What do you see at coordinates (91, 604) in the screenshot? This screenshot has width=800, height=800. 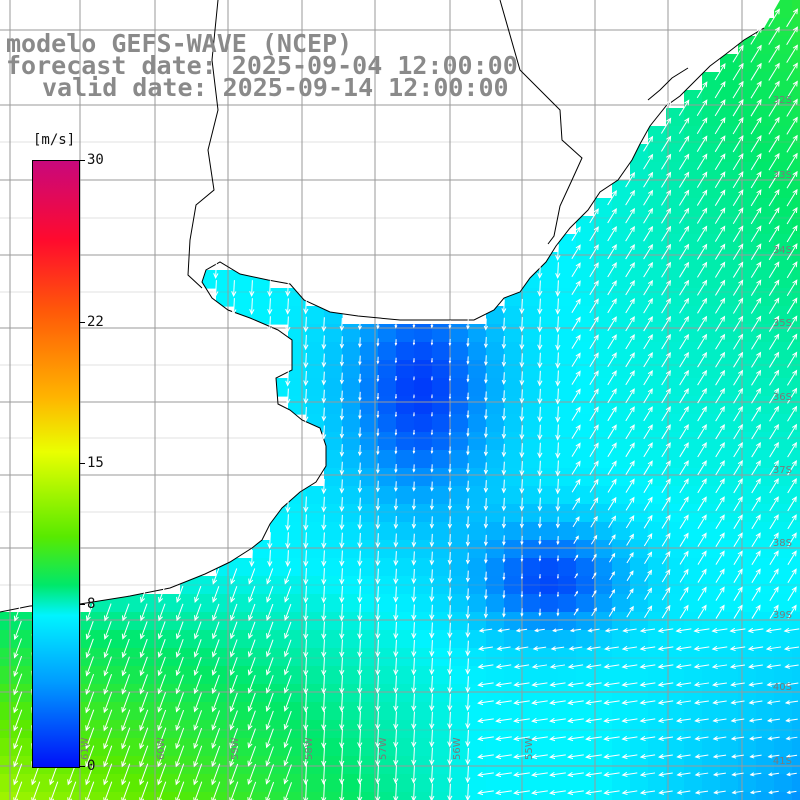 I see `colorbar-tick-label: 8` at bounding box center [91, 604].